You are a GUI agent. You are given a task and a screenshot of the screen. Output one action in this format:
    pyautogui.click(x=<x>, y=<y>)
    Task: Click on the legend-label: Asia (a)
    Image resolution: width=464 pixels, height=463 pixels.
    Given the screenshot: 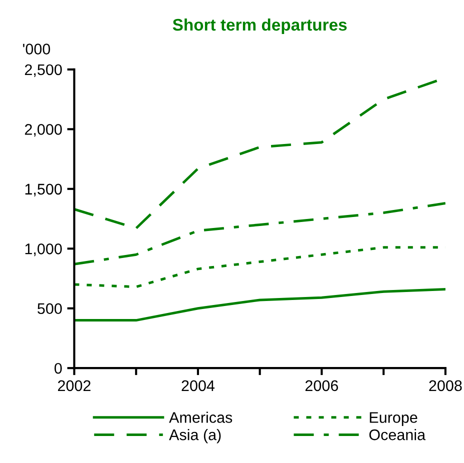 What is the action you would take?
    pyautogui.click(x=195, y=436)
    